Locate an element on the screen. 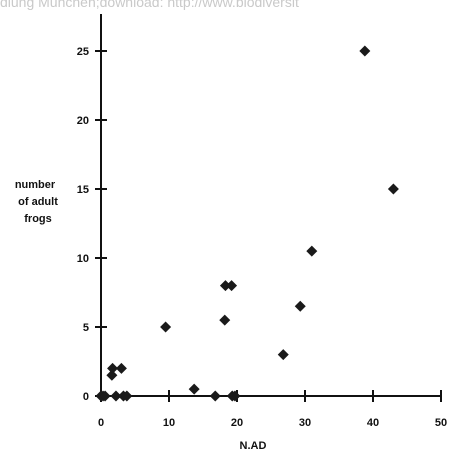 The width and height of the screenshot is (450, 451). y-axis-title-line-3: frogs is located at coordinates (38, 219).